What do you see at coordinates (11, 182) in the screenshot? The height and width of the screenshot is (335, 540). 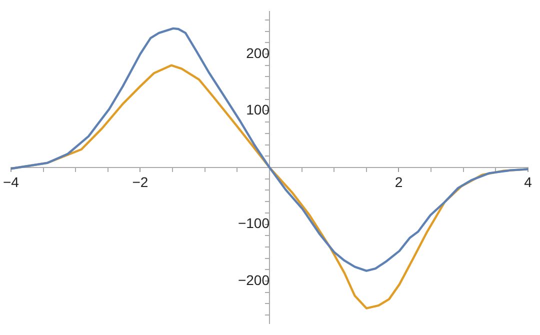 I see `x-tick-label: −4` at bounding box center [11, 182].